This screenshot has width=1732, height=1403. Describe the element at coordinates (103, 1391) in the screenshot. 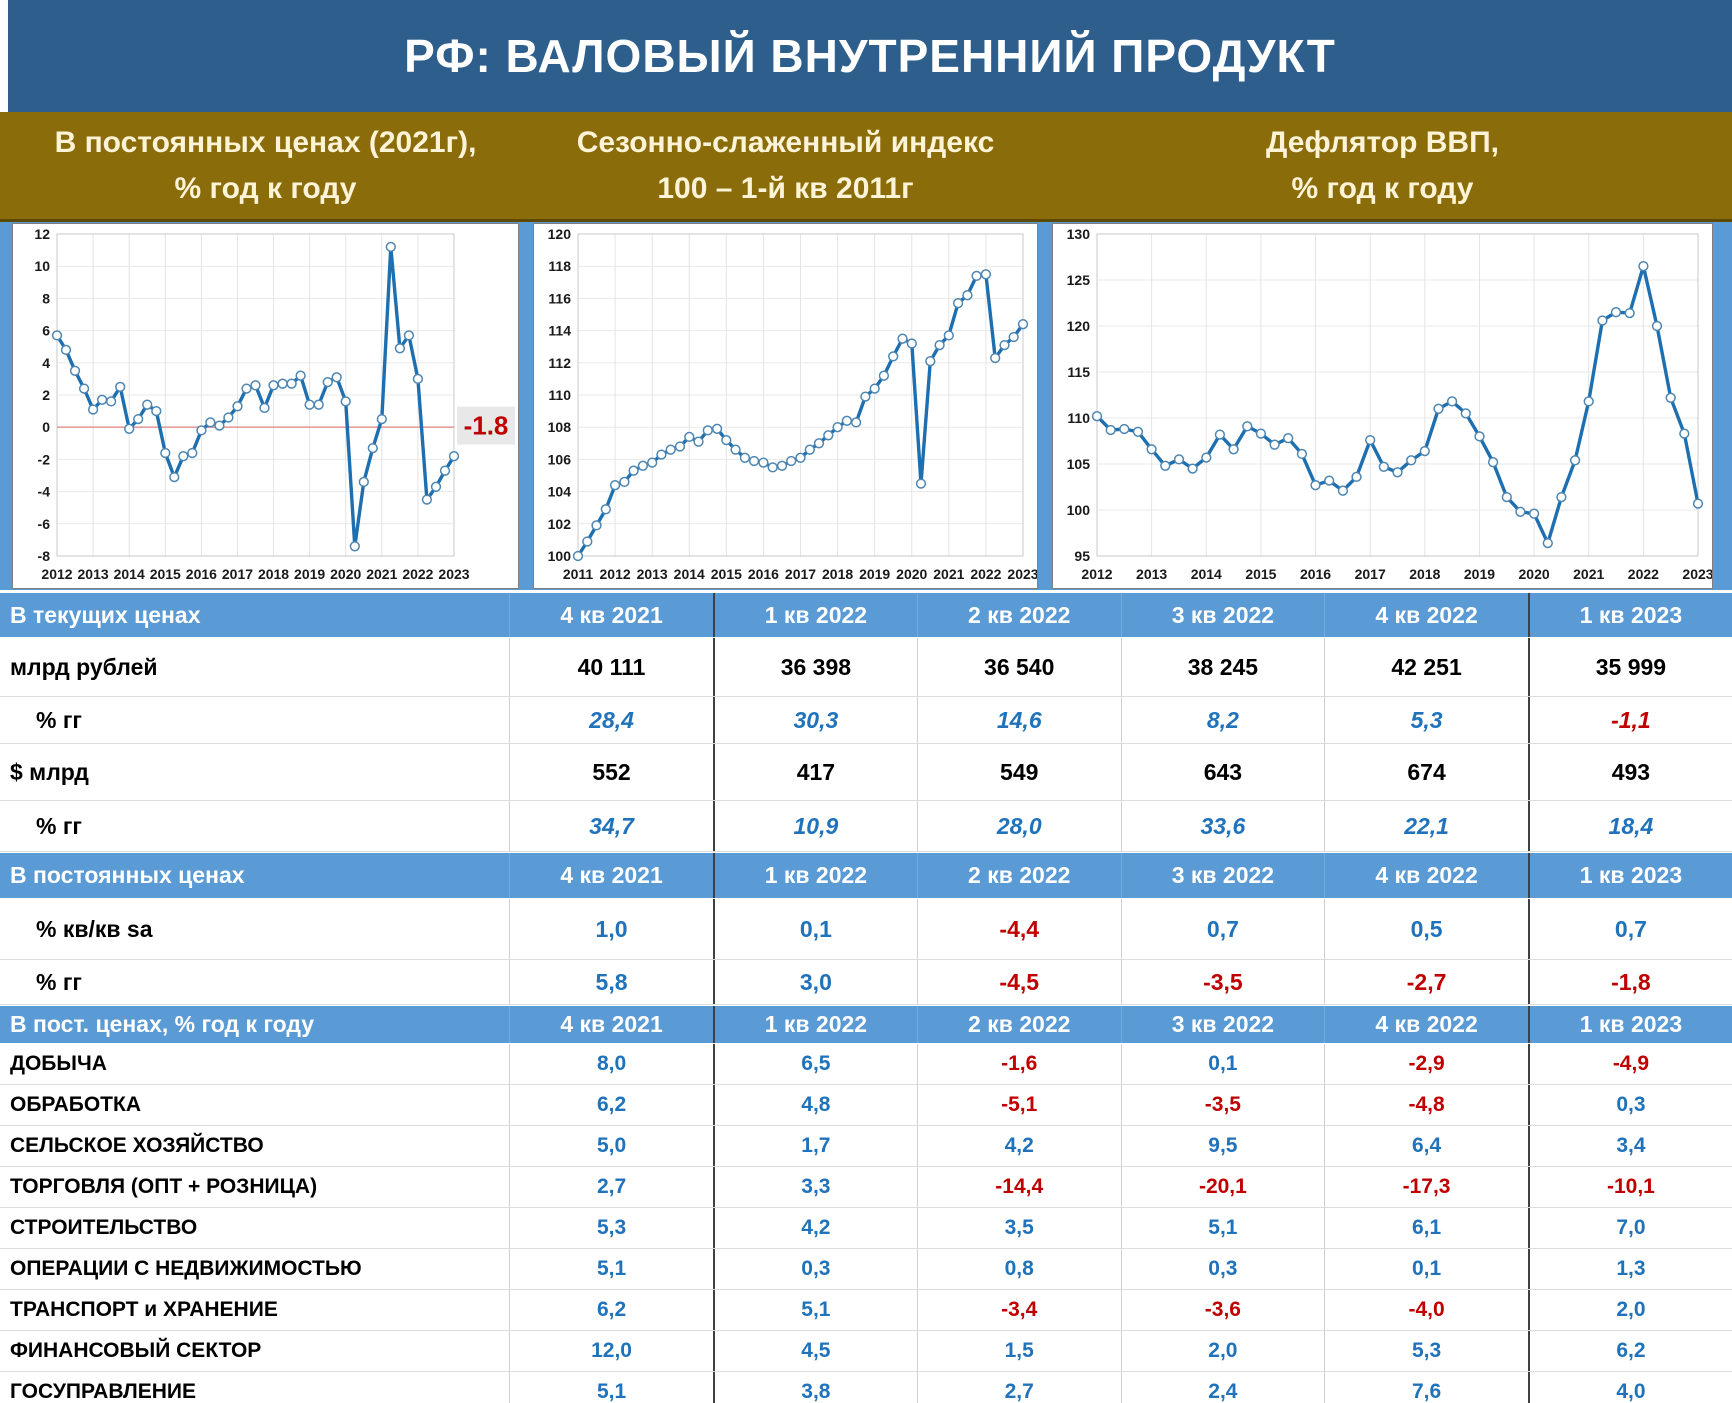

I see `row-label: ГОСУПРАВЛЕНИЕ` at that location.